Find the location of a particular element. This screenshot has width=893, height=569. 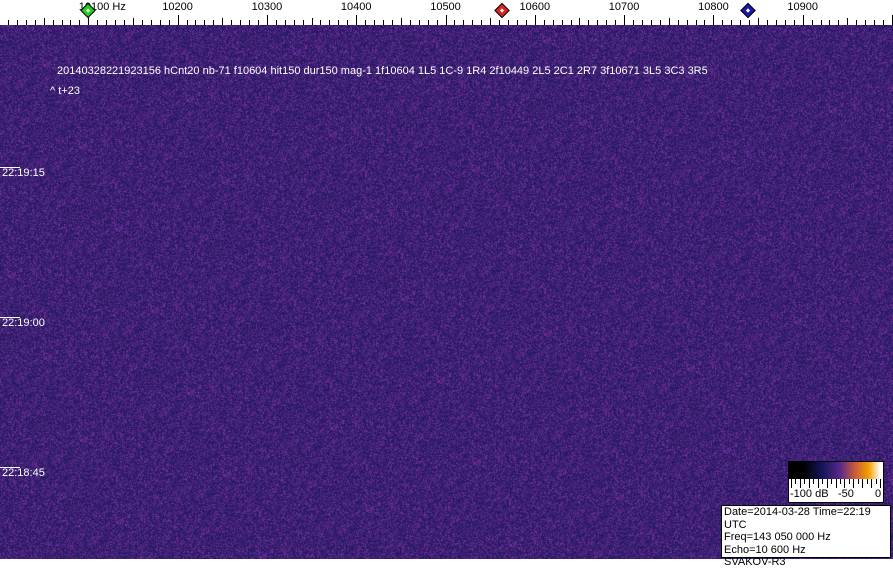

colorbar-label: 0 is located at coordinates (878, 494).